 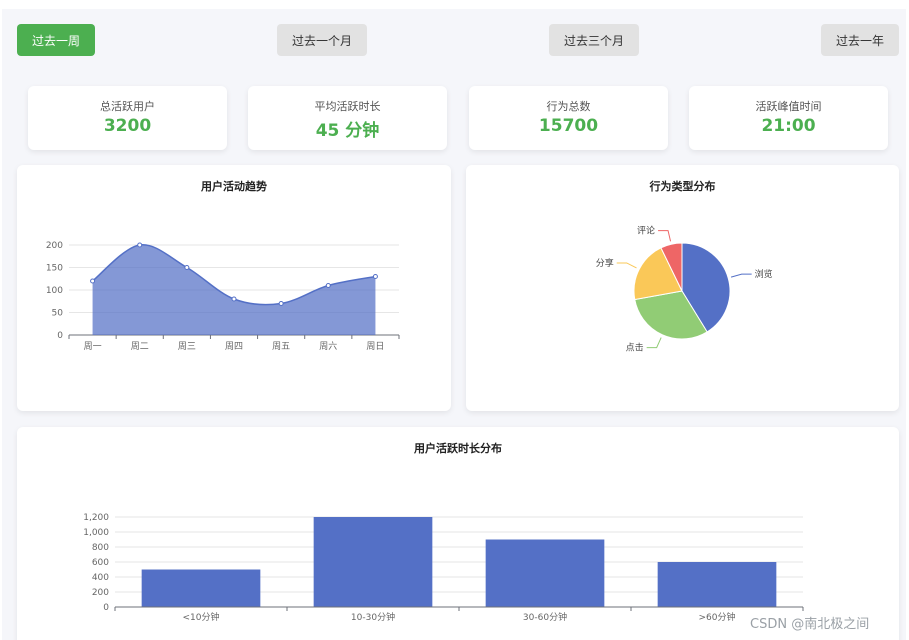 What do you see at coordinates (568, 126) in the screenshot?
I see `stat-value: 15700` at bounding box center [568, 126].